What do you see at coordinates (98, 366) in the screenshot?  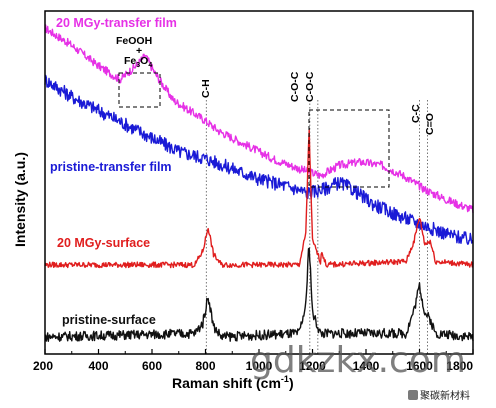 I see `x-tick-label: 400` at bounding box center [98, 366].